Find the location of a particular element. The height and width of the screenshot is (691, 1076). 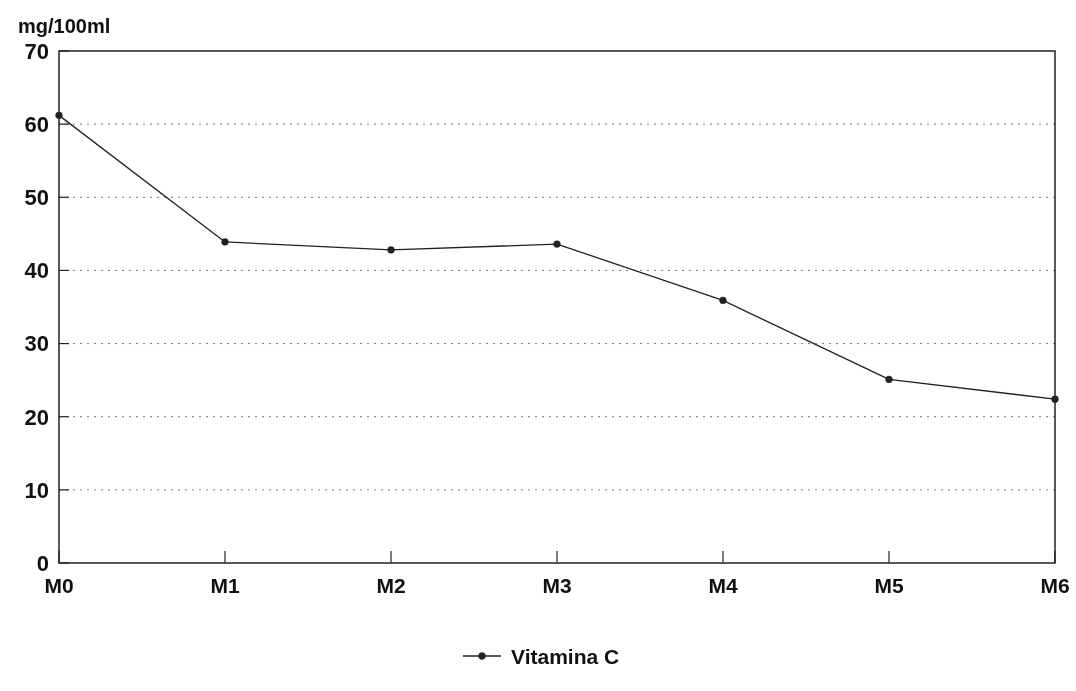

x-tick-label: M0 is located at coordinates (59, 585).